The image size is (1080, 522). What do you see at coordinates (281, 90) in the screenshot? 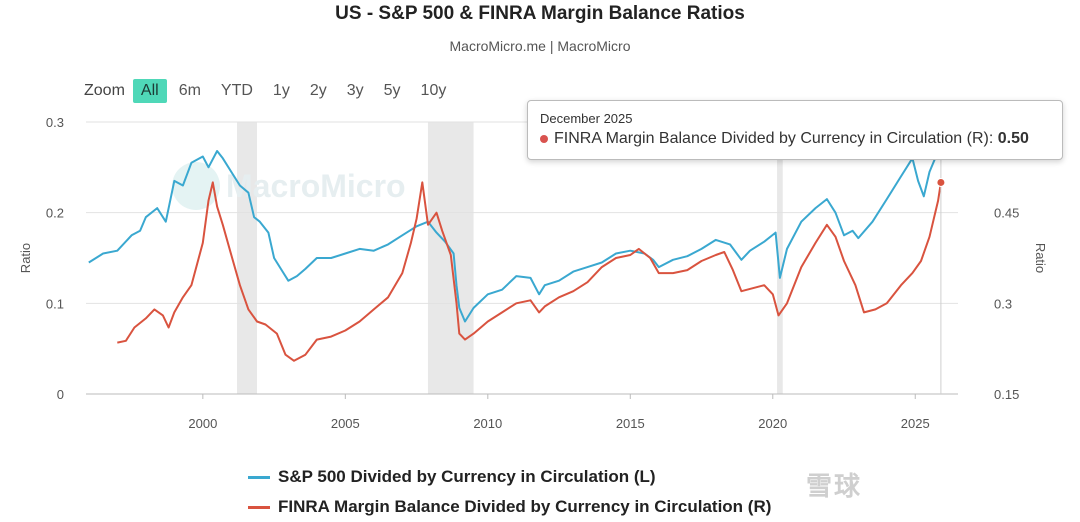
I see `zoom-1y-button: 1y` at bounding box center [281, 90].